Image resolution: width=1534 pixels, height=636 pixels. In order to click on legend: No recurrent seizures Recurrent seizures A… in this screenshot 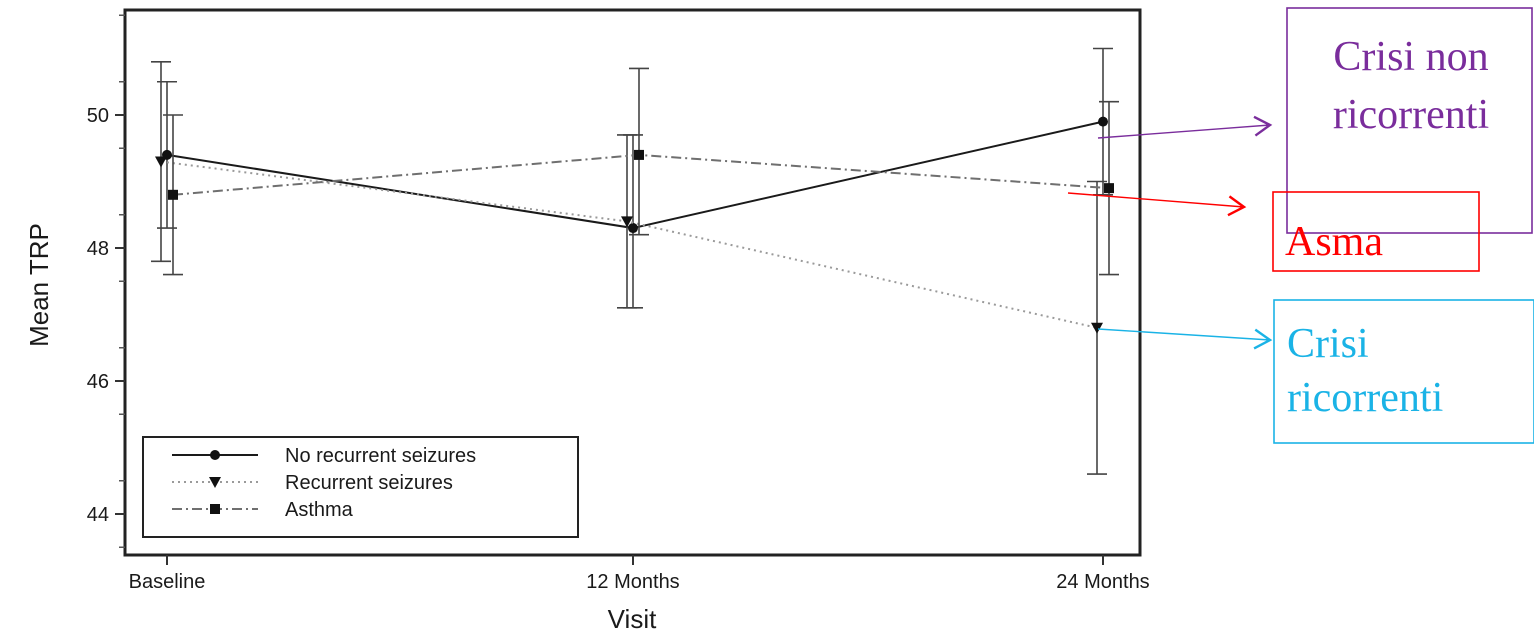, I will do `click(360, 487)`.